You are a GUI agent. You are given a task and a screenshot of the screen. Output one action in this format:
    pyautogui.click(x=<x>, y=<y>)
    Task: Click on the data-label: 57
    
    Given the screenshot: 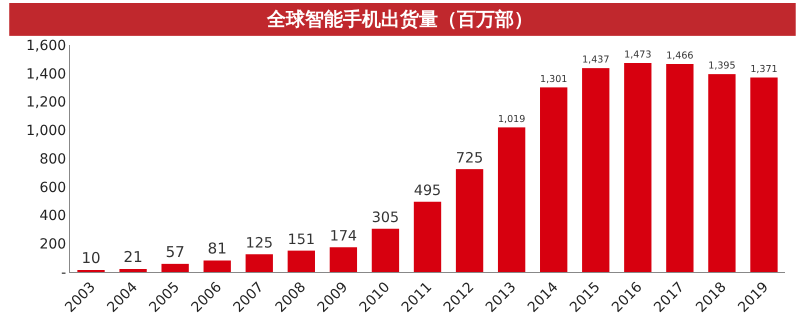 What is the action you would take?
    pyautogui.click(x=175, y=251)
    